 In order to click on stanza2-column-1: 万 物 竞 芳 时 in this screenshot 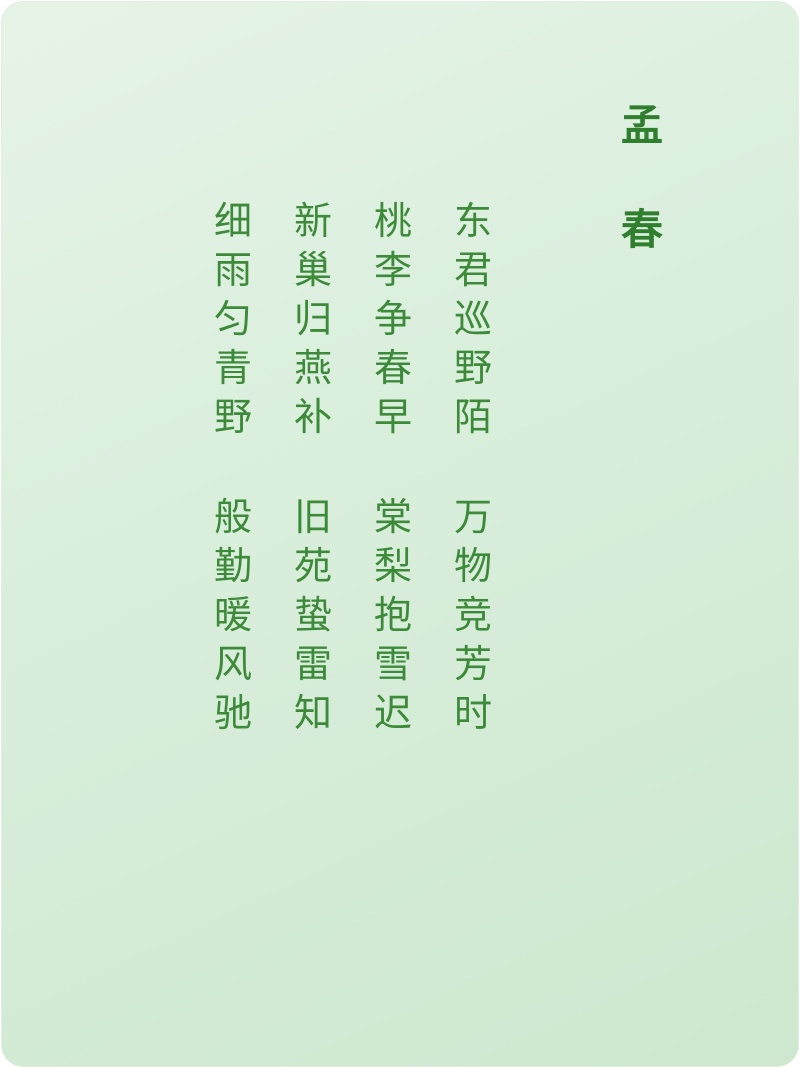, I will do `click(473, 615)`.